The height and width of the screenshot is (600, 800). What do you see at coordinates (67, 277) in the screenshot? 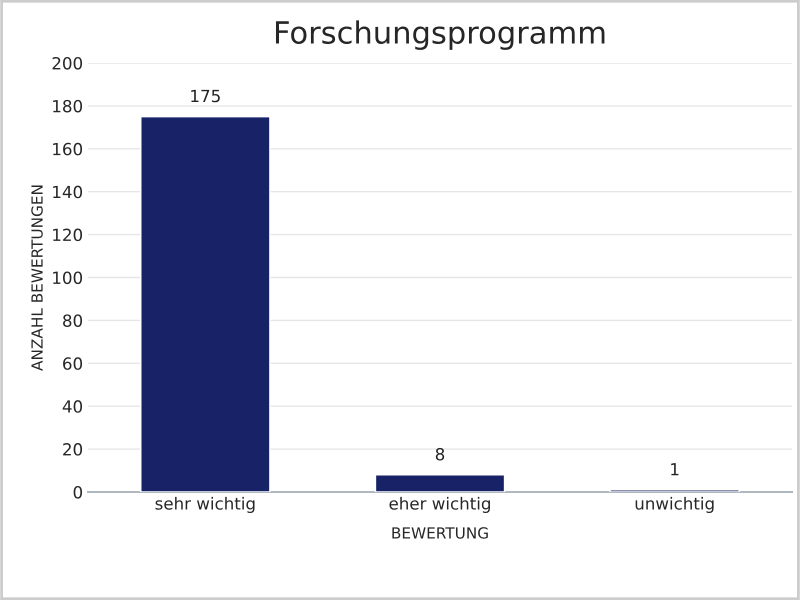
I see `y-tick-label: 100` at bounding box center [67, 277].